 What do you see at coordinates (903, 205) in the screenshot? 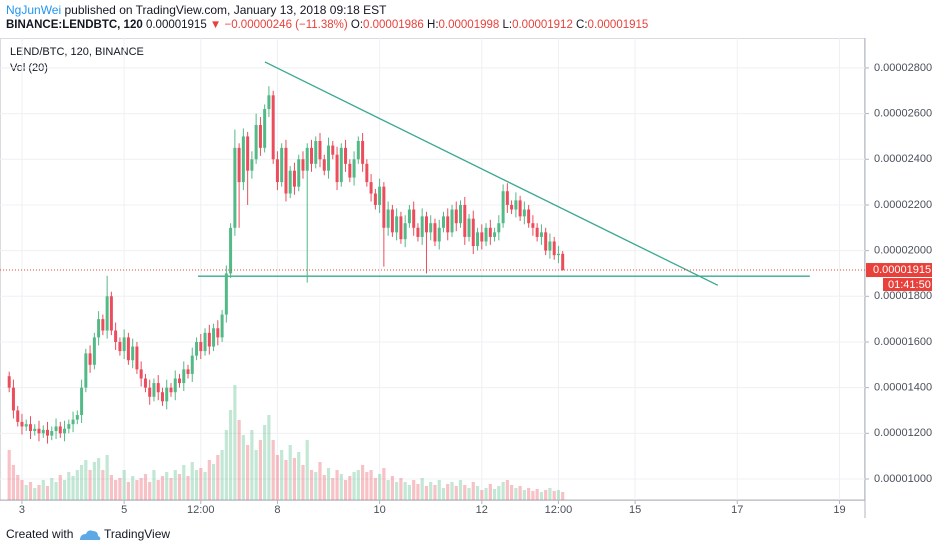
I see `y-tick-label: 0.00002200` at bounding box center [903, 205].